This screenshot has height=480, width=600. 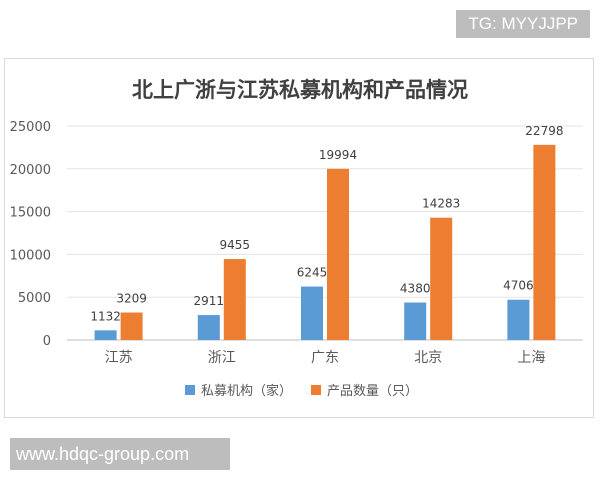 What do you see at coordinates (105, 316) in the screenshot?
I see `data-label: 1132` at bounding box center [105, 316].